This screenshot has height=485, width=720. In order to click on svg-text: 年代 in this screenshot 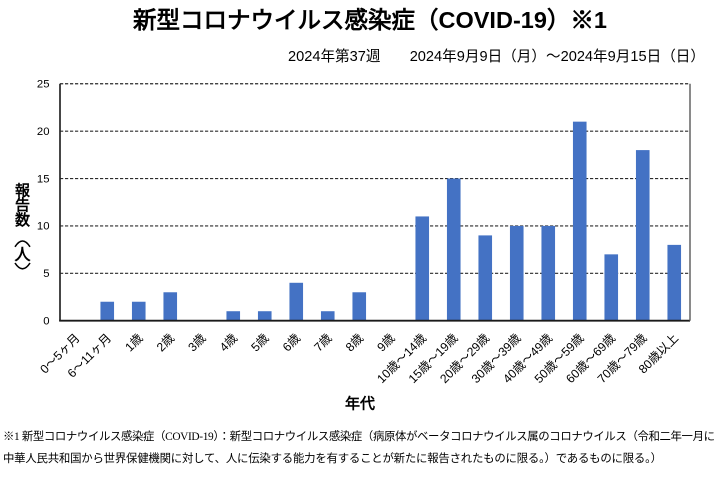, I will do `click(360, 404)`.